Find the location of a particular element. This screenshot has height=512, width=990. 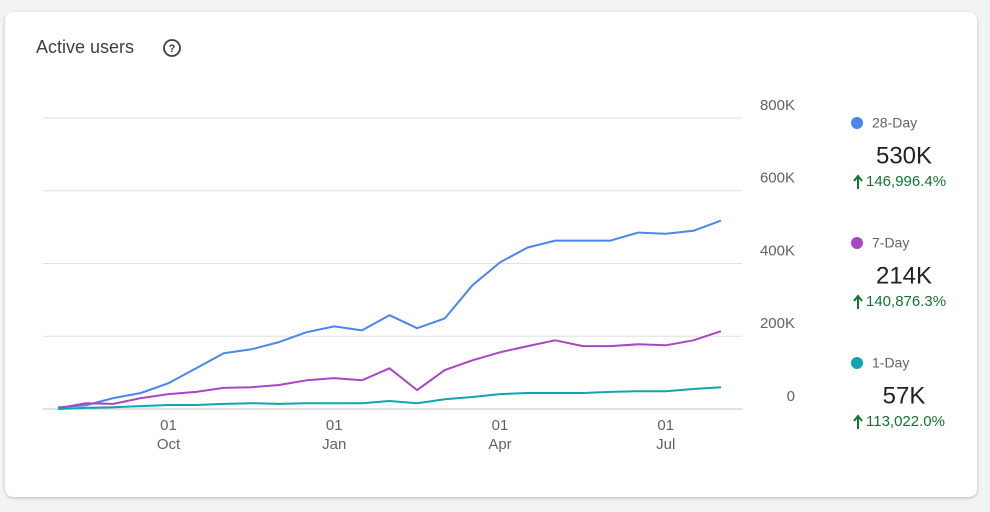

x-tick-label: 01 Oct is located at coordinates (168, 435).